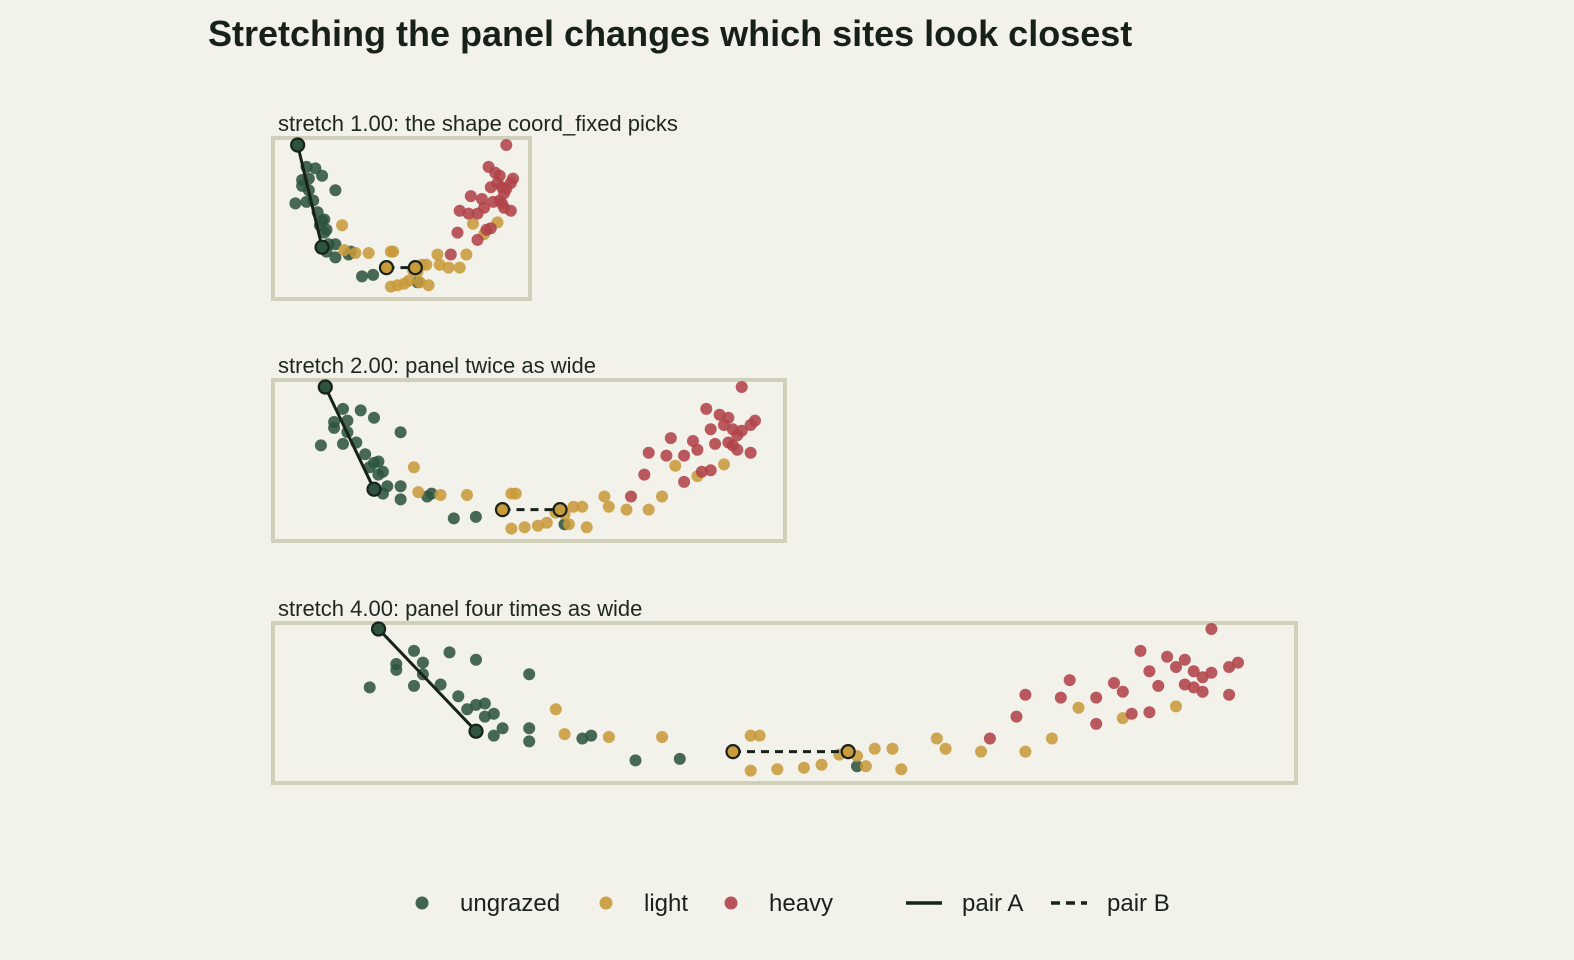 The width and height of the screenshot is (1574, 960). Describe the element at coordinates (460, 608) in the screenshot. I see `panel-3-label: stretch 4.00: panel four times as wide` at that location.